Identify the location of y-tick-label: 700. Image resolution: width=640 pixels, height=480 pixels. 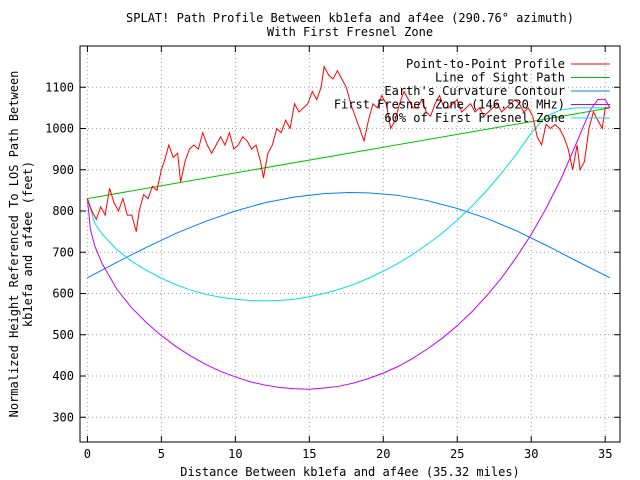
(63, 252).